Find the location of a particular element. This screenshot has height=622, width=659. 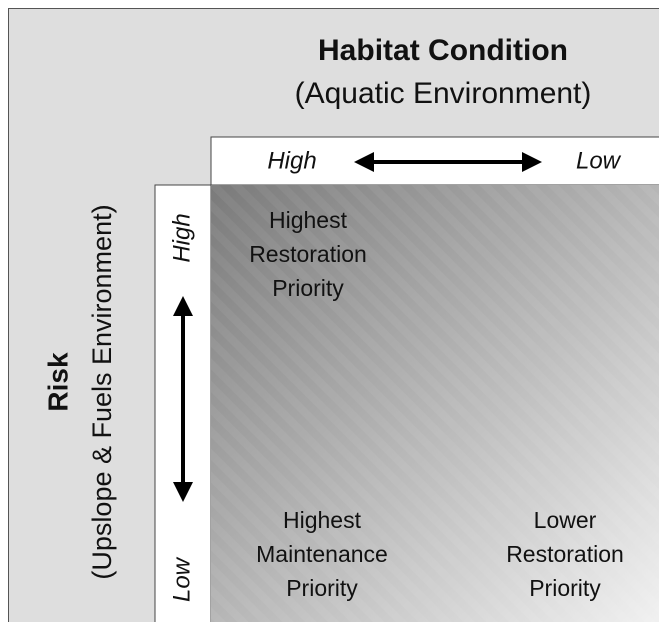

top-high: High is located at coordinates (291, 160).